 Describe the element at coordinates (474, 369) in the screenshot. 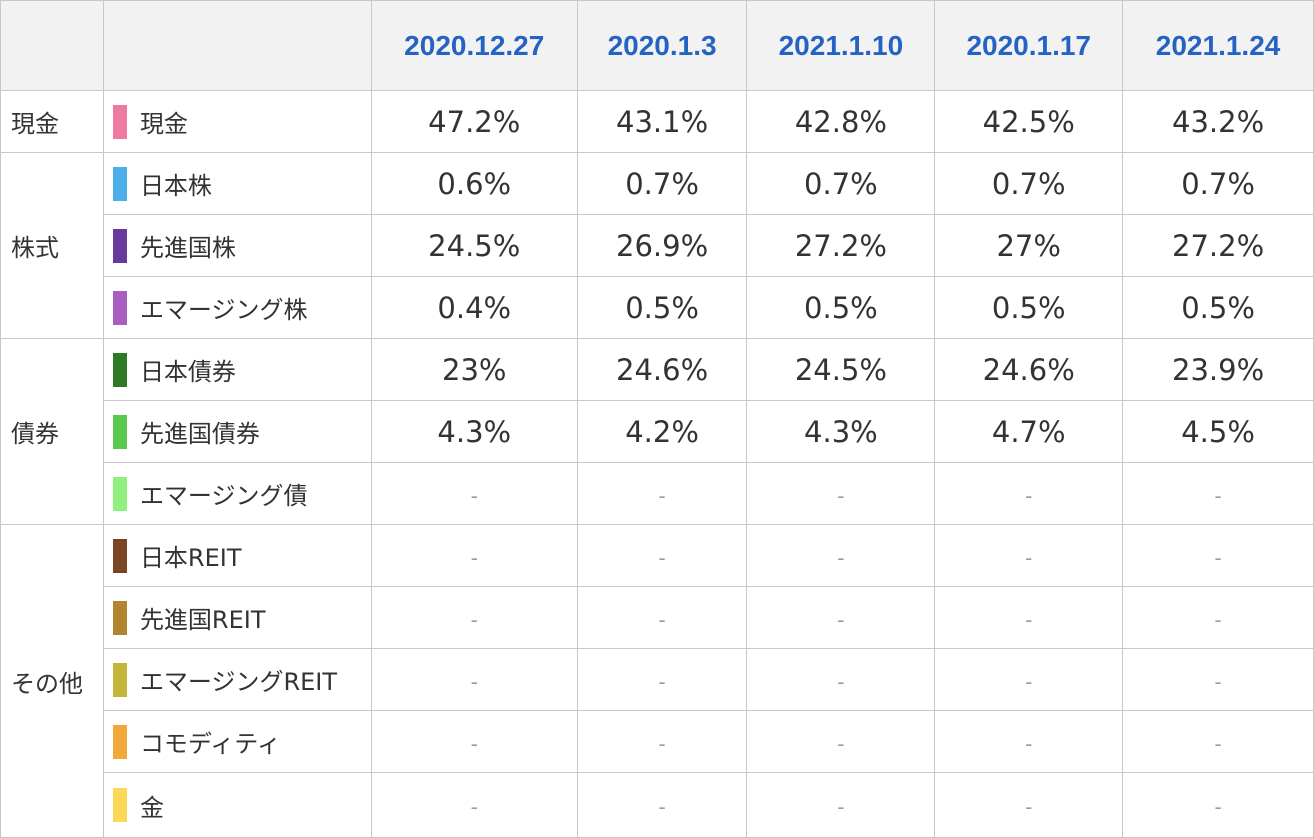

I see `value-cell: 23%` at that location.